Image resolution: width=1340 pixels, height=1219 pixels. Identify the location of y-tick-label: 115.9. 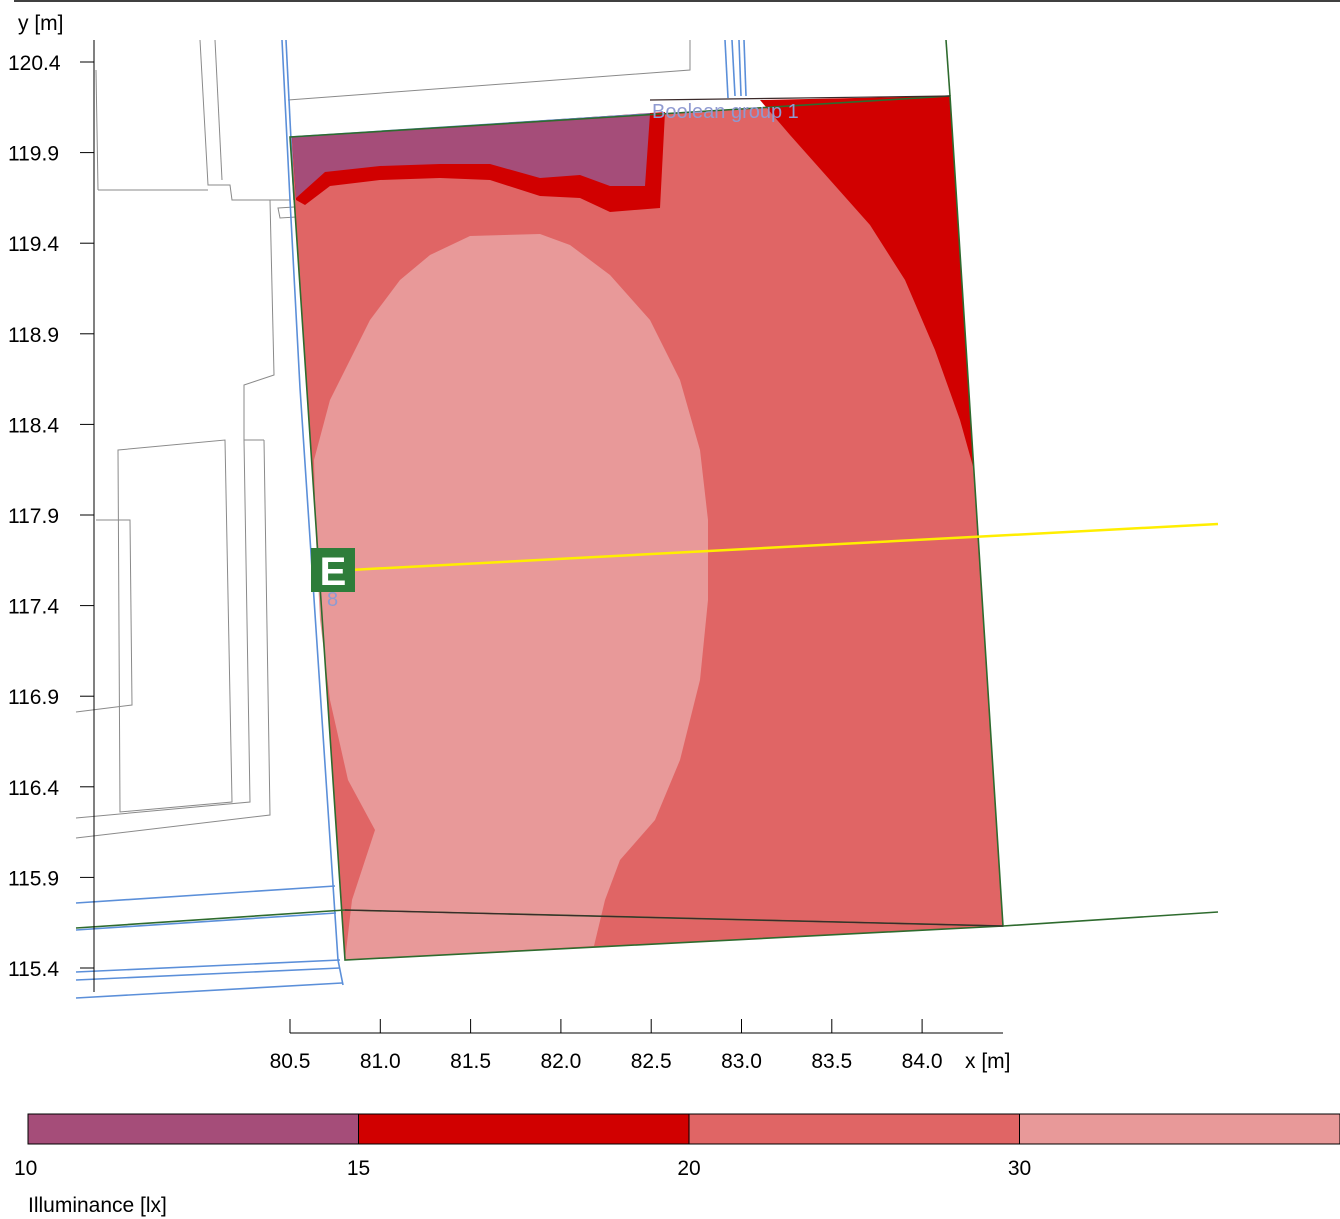
(33, 878).